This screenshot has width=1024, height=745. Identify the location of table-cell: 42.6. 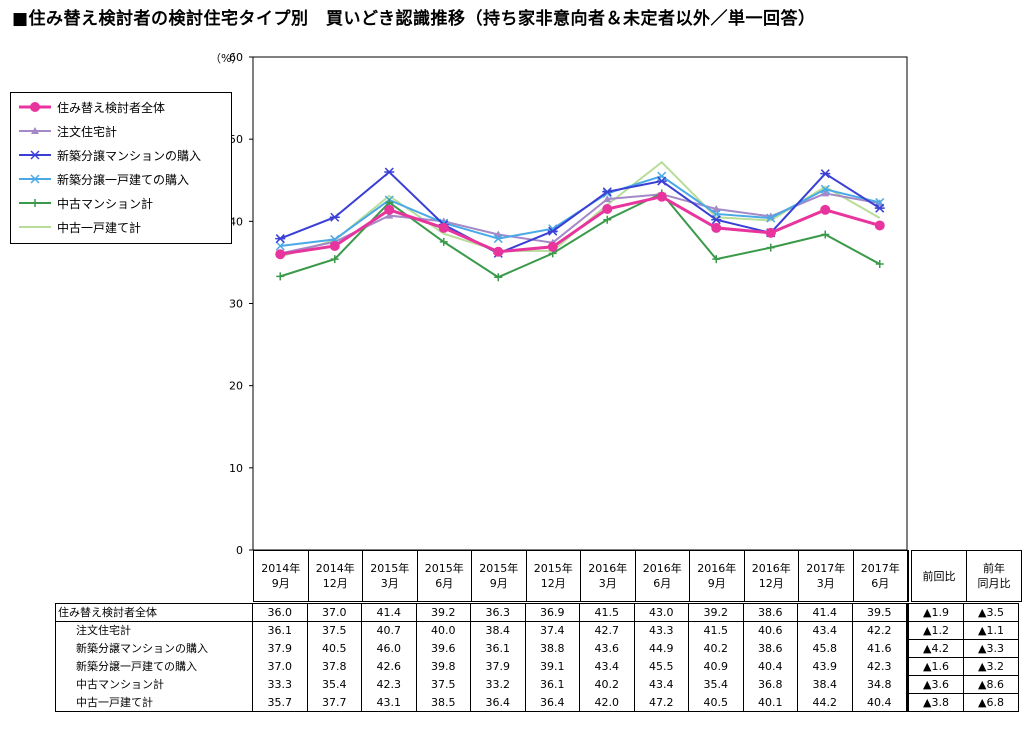
(389, 666).